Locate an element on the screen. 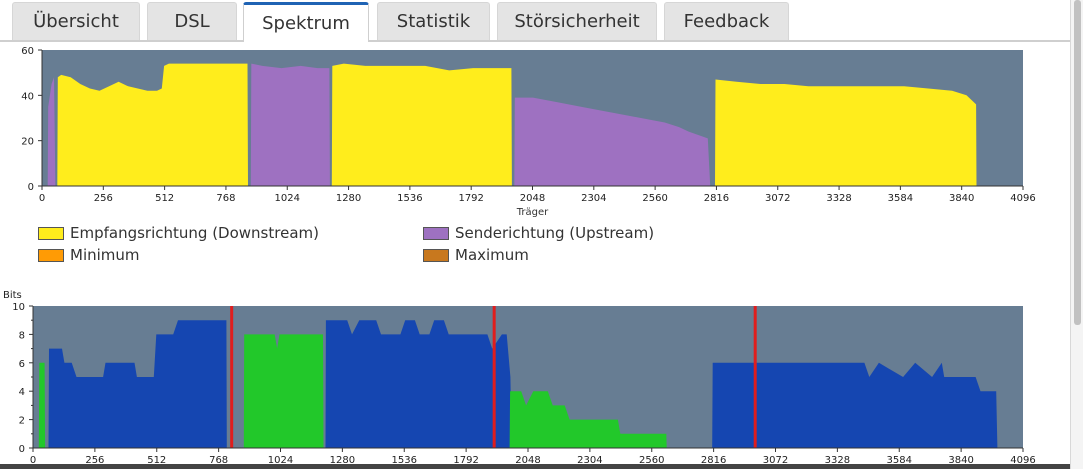 Image resolution: width=1083 pixels, height=469 pixels. horizontal-scrollbar is located at coordinates (535, 466).